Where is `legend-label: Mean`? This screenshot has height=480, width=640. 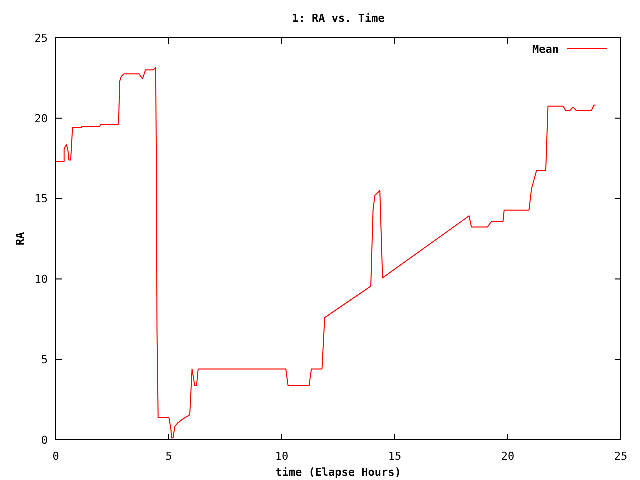
legend-label: Mean is located at coordinates (545, 49).